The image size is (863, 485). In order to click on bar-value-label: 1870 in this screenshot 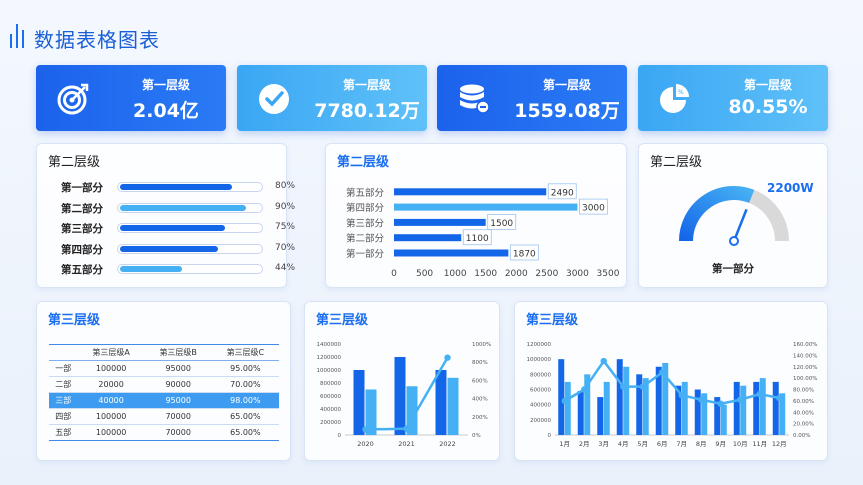, I will do `click(524, 255)`.